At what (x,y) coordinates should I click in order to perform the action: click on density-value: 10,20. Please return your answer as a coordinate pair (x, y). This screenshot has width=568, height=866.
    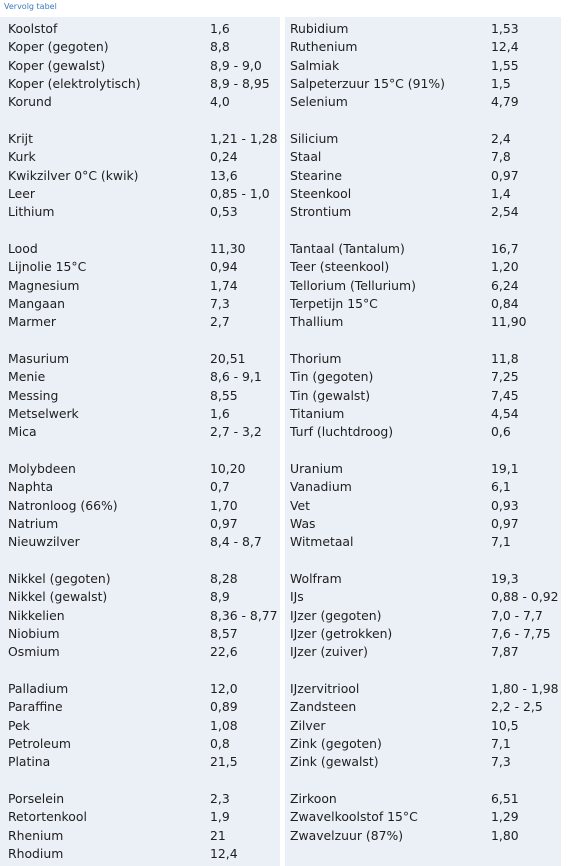
    Looking at the image, I should click on (228, 468).